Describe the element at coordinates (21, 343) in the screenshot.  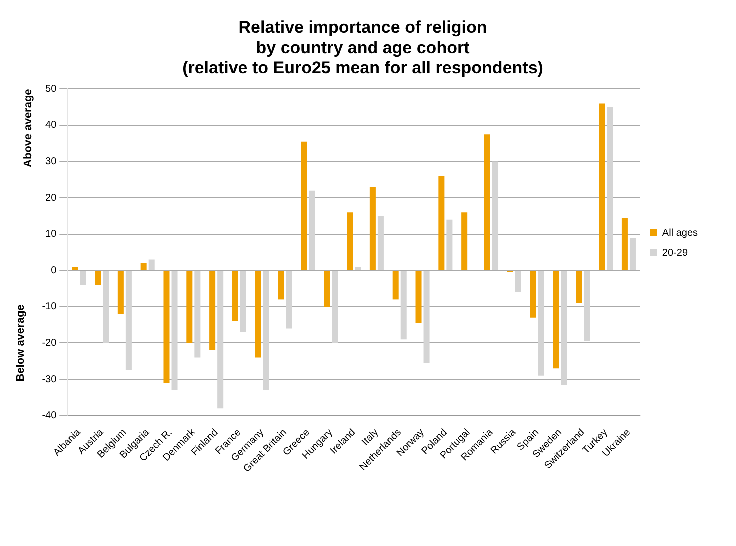
I see `text: Below average` at that location.